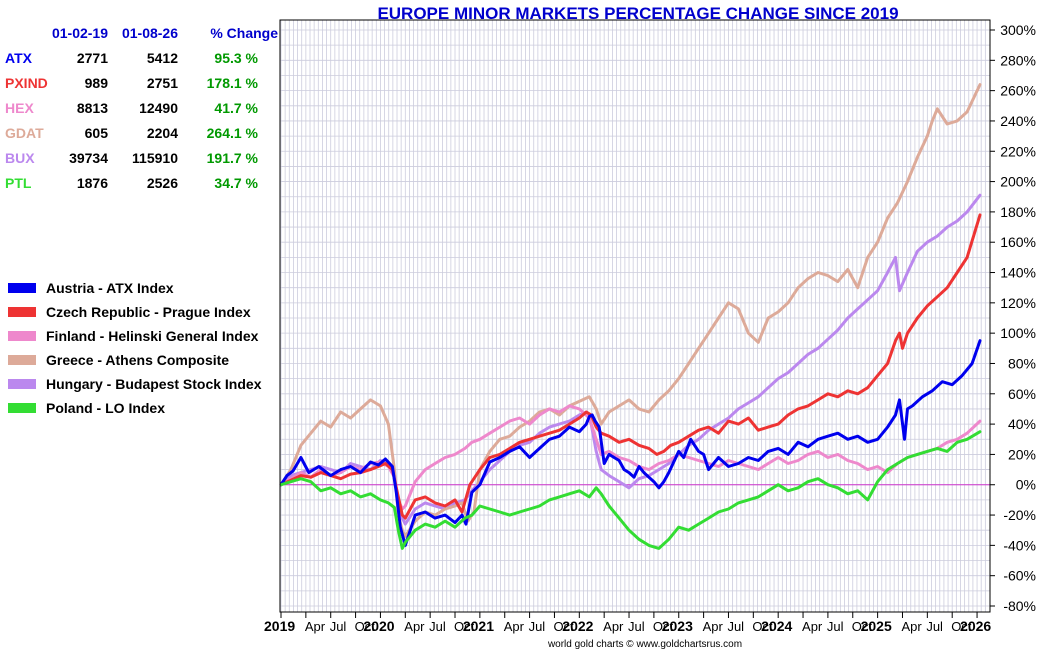  Describe the element at coordinates (244, 33) in the screenshot. I see `table-header: % Change` at that location.